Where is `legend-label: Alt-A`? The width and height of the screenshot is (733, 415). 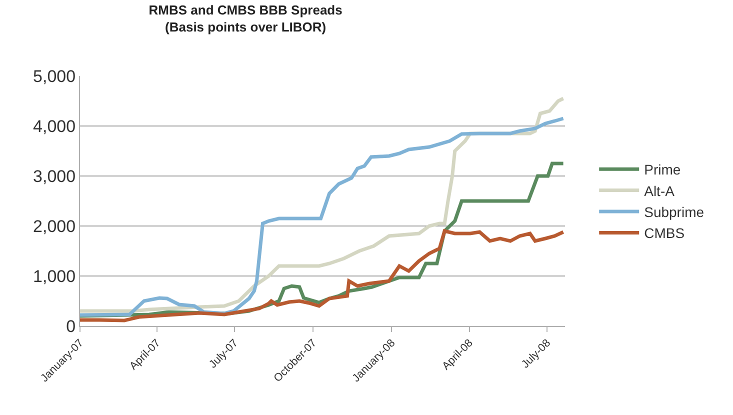 legend-label: Alt-A is located at coordinates (660, 190).